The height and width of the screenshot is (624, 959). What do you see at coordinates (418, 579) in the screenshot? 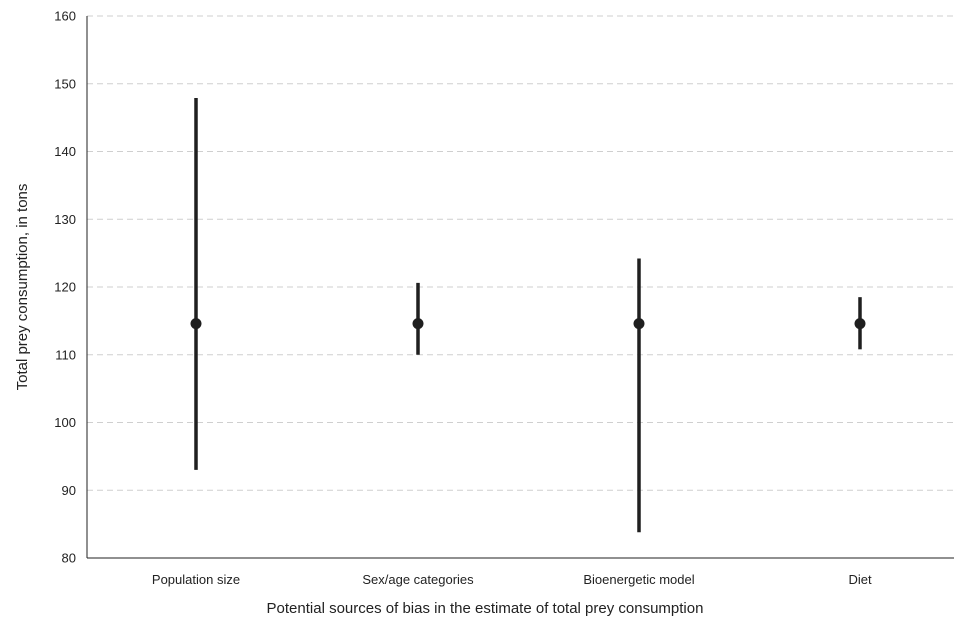
I see `x-tick-label: Sex/age categories` at bounding box center [418, 579].